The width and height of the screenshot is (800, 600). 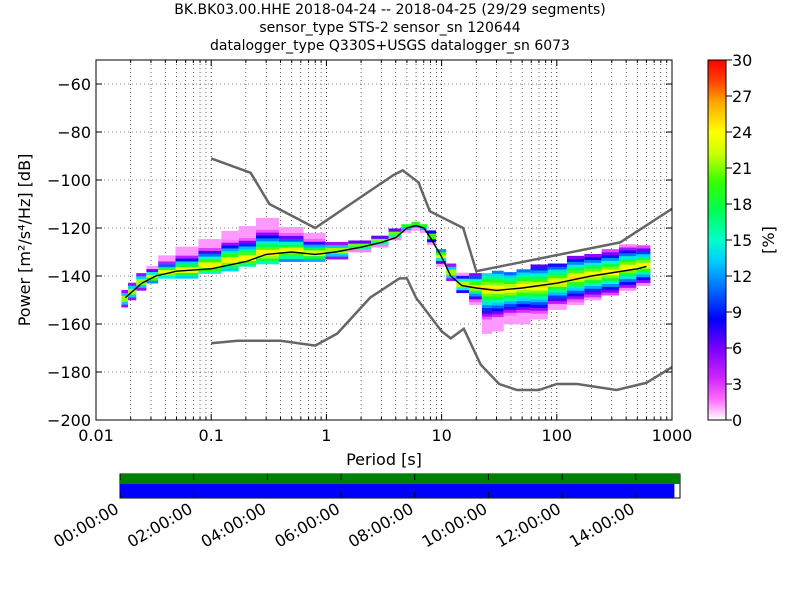 What do you see at coordinates (742, 168) in the screenshot?
I see `colorbar-tick-label: 21` at bounding box center [742, 168].